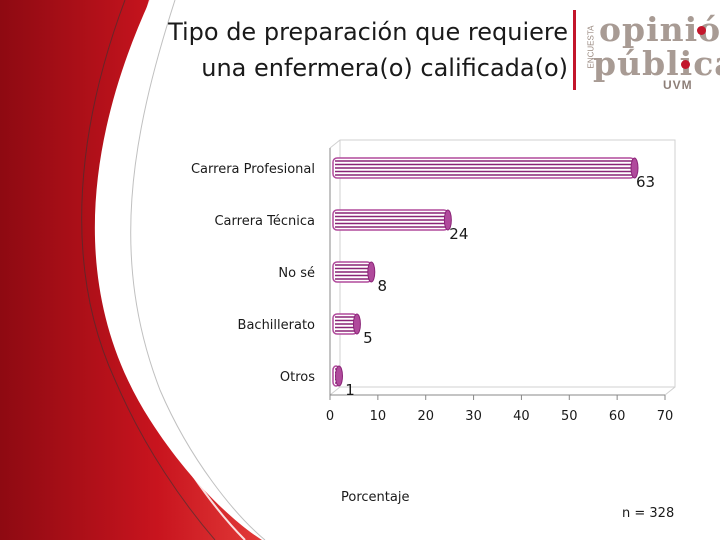 This screenshot has width=720, height=540. What do you see at coordinates (350, 390) in the screenshot?
I see `data-label-4: 1` at bounding box center [350, 390].